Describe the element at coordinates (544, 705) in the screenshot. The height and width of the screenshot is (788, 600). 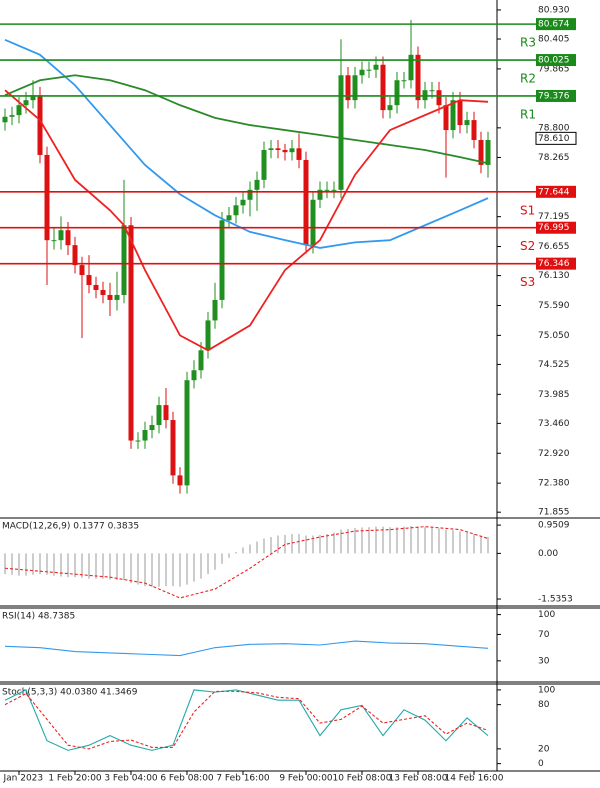
I see `y-tick-label: 80` at that location.